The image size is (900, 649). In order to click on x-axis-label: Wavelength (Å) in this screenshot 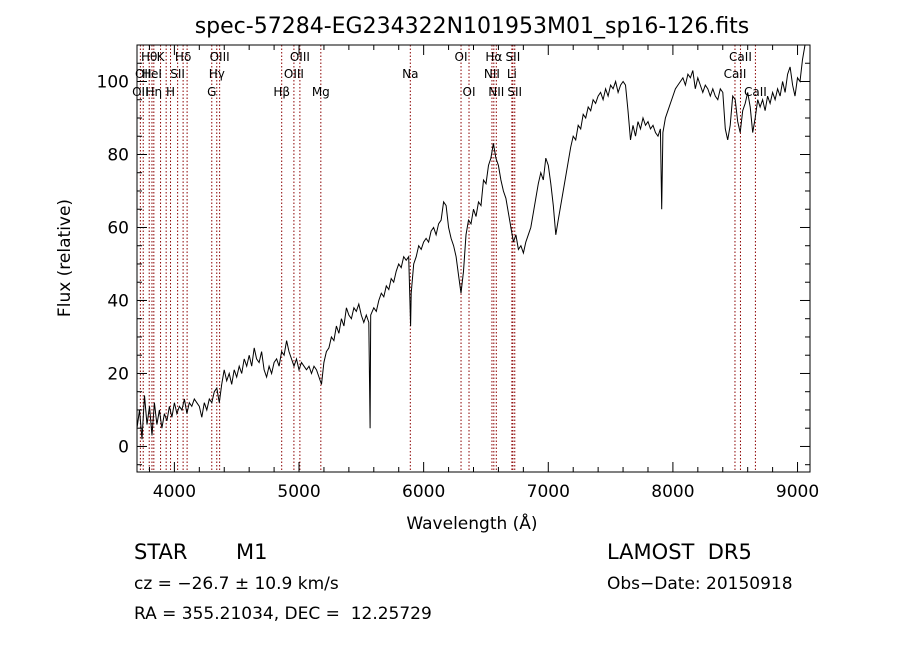, I will do `click(471, 523)`.